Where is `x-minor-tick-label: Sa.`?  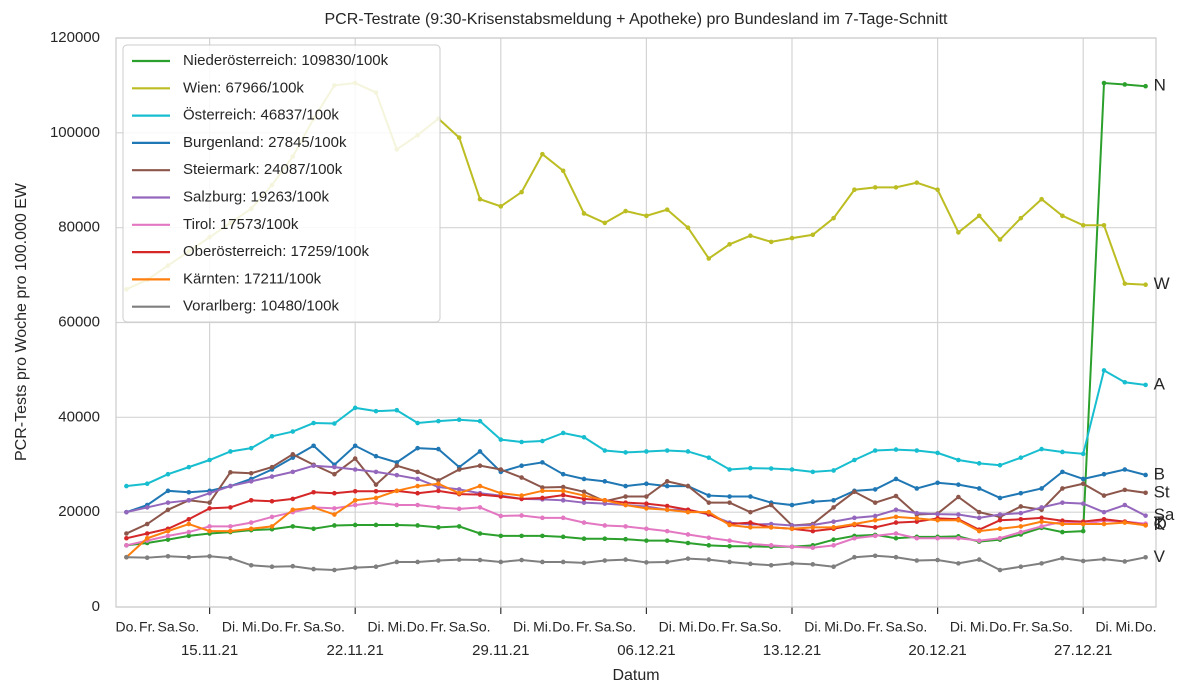
x-minor-tick-label: Sa. is located at coordinates (1041, 627).